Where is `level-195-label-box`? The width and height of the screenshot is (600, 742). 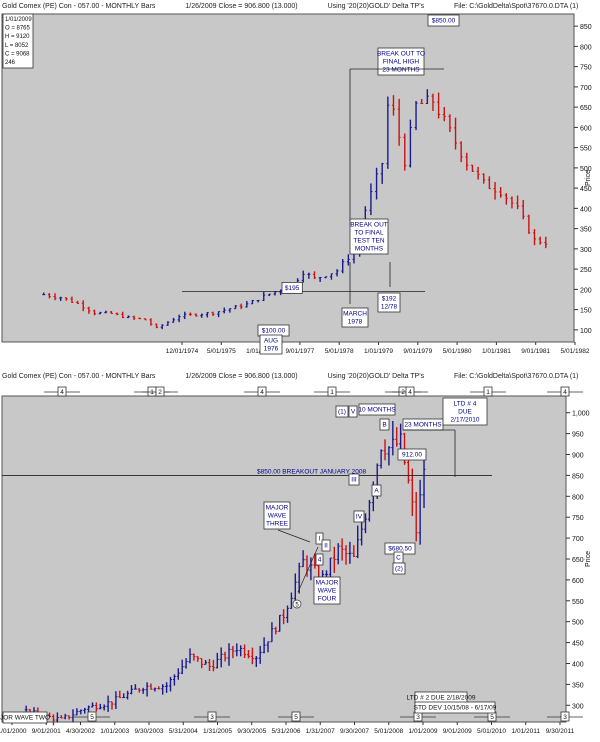
level-195-label-box is located at coordinates (292, 287).